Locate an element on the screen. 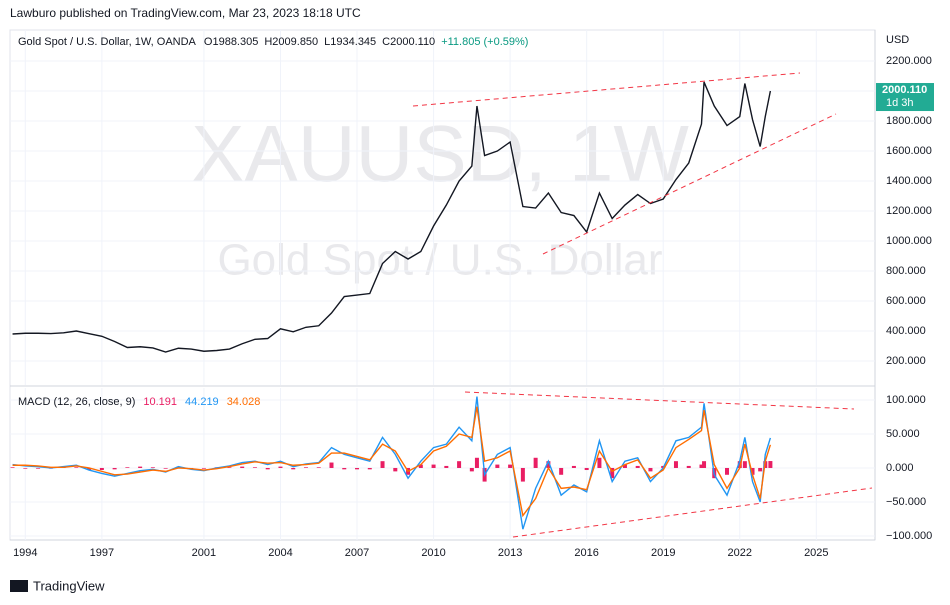 The image size is (950, 605). y-tick-label: 400.000 is located at coordinates (906, 331).